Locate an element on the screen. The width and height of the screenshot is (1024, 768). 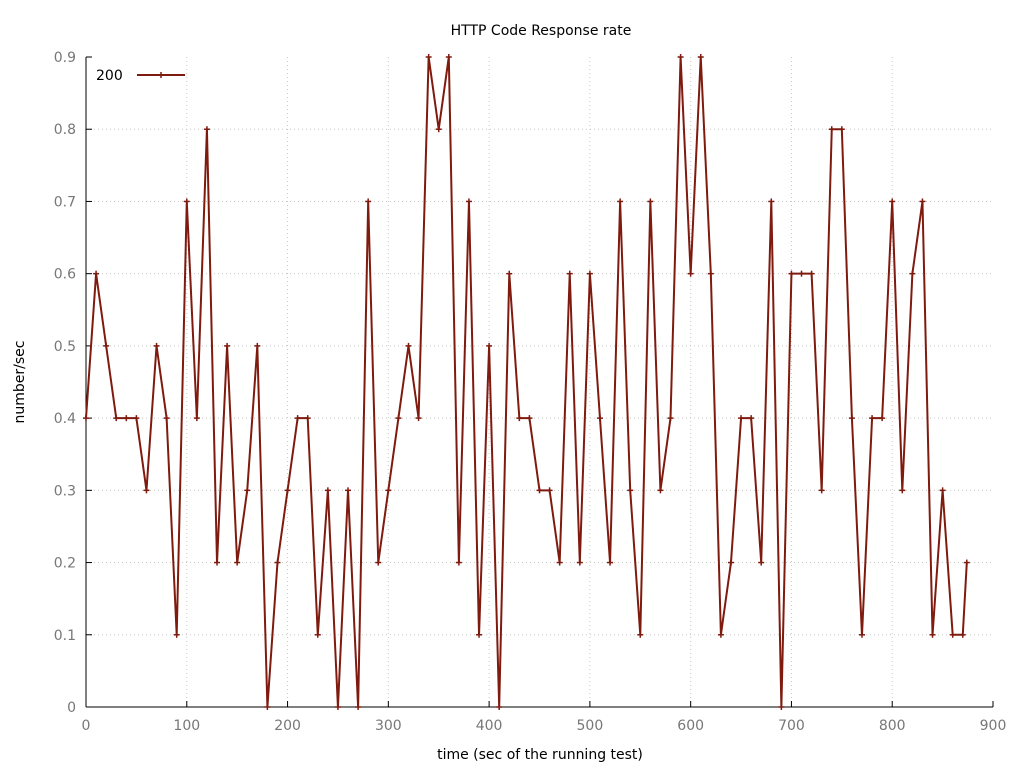
y-tick-labels: 0 0.1 0.2 0.3 0.4 0.5 0.6 0.7 0.8 0.9 is located at coordinates (65, 383).